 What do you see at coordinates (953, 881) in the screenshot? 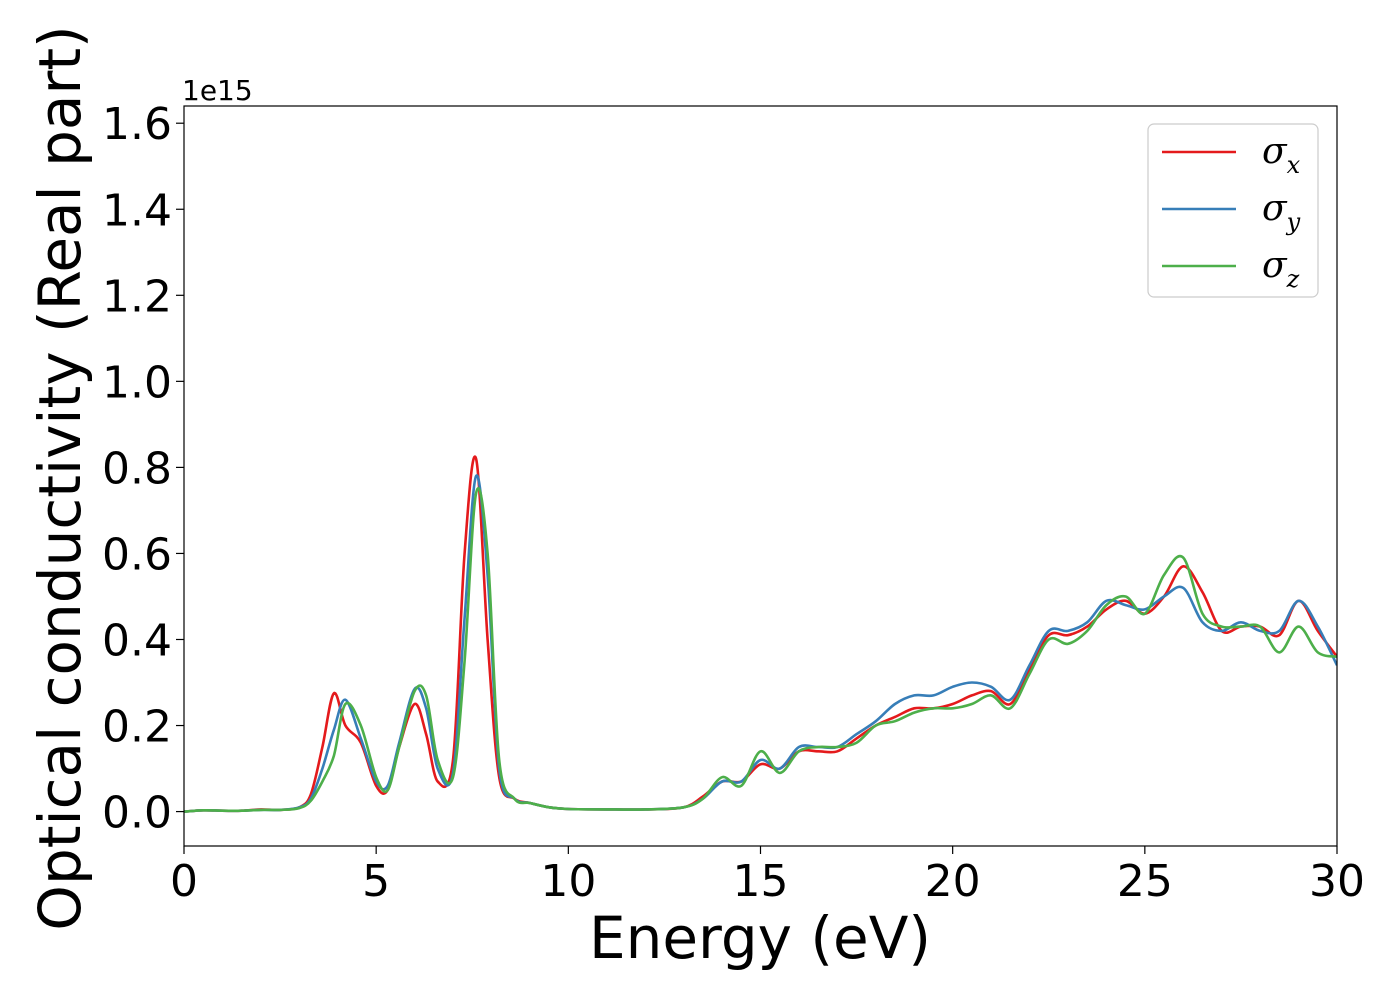
I see `x-tick-label: 20` at bounding box center [953, 881].